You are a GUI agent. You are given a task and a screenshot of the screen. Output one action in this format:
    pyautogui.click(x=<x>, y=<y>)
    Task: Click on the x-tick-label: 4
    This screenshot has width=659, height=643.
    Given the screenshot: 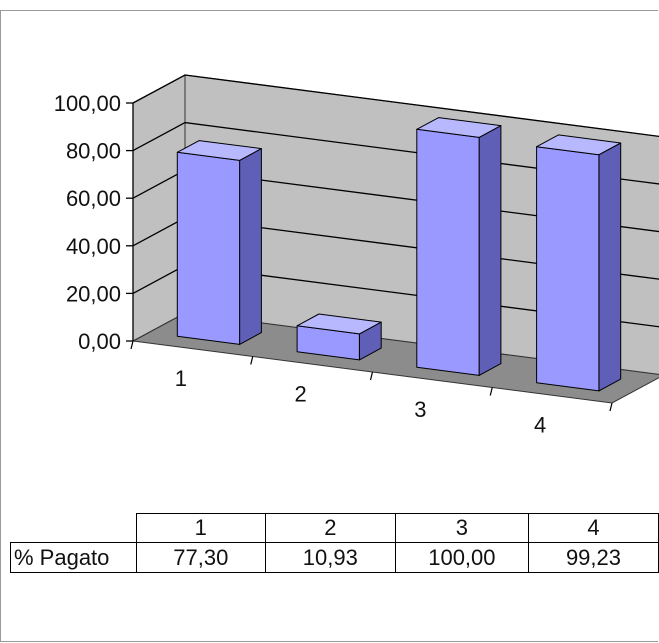 What is the action you would take?
    pyautogui.click(x=540, y=424)
    